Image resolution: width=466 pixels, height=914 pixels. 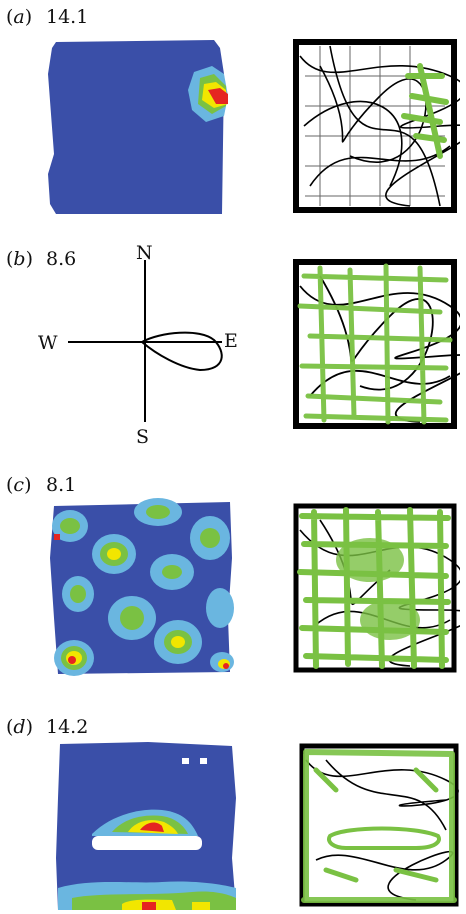 I want to click on compass-north-label: N, so click(x=144, y=253).